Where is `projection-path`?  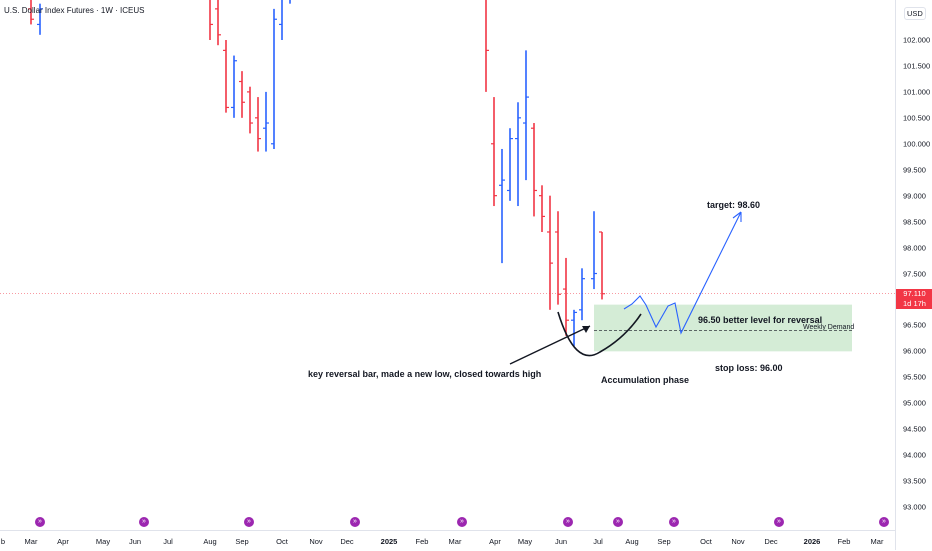
projection-path is located at coordinates (682, 273).